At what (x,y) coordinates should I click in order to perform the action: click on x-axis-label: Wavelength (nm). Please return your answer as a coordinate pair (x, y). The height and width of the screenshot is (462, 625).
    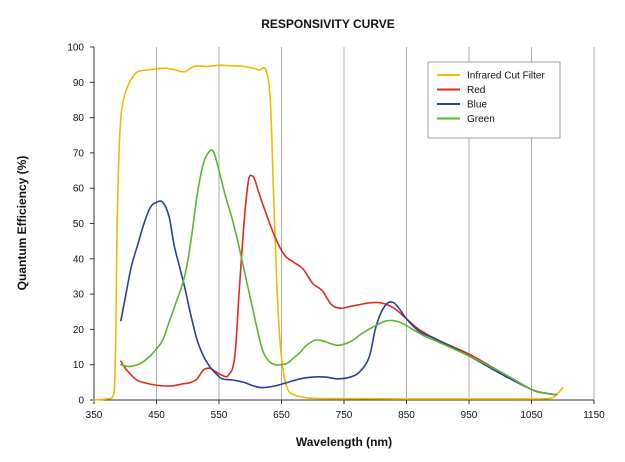
    Looking at the image, I should click on (344, 442).